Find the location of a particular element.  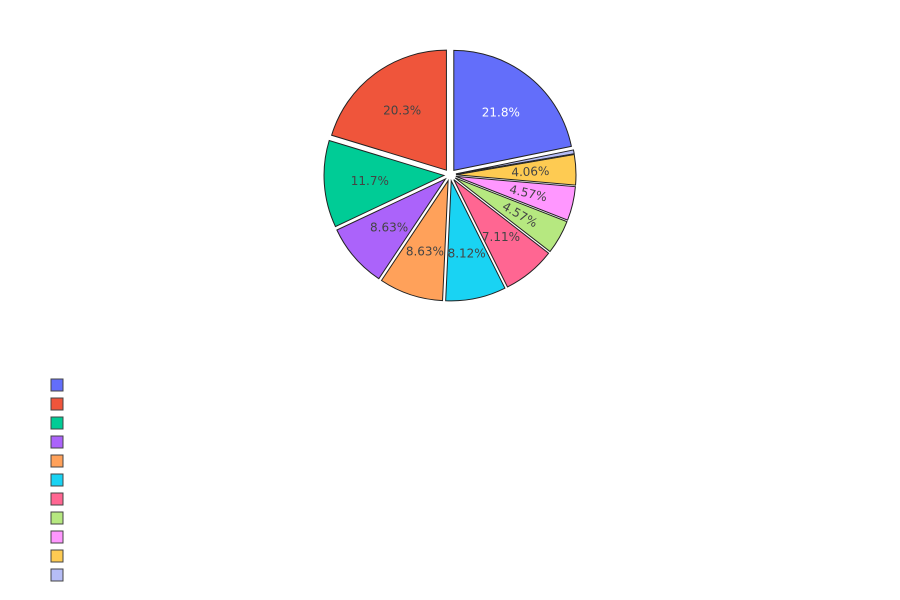

legend is located at coordinates (57, 480).